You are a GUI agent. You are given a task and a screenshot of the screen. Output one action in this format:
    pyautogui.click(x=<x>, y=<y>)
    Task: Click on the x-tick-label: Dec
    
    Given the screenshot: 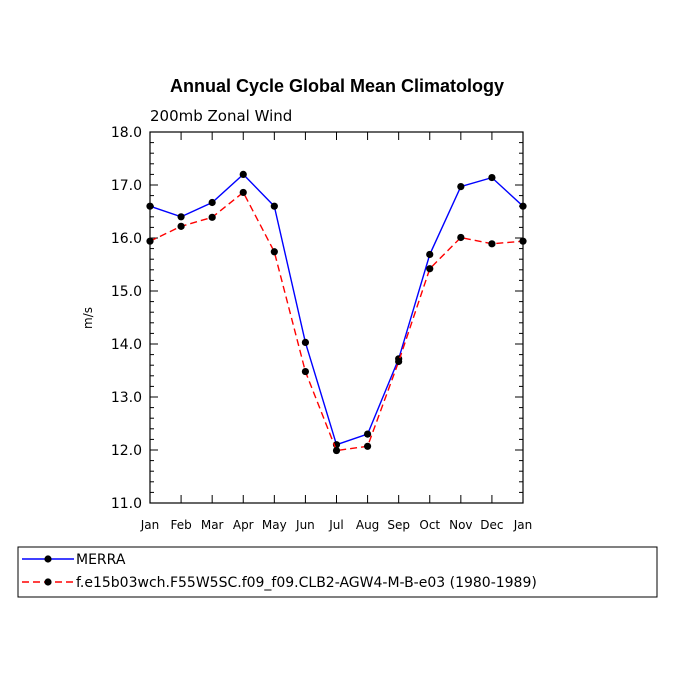 What is the action you would take?
    pyautogui.click(x=491, y=525)
    